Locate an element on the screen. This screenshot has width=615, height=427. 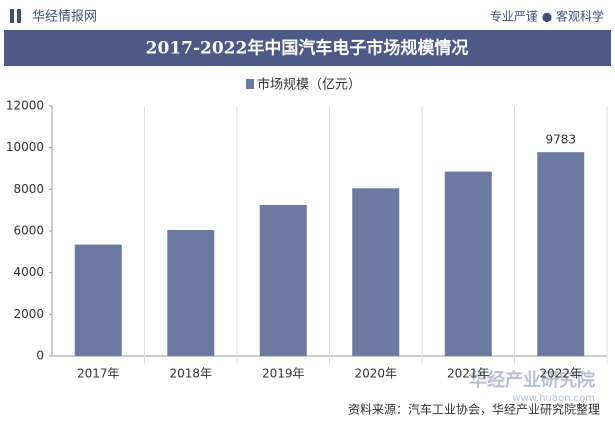
x-tick-label: 2019年 is located at coordinates (283, 374).